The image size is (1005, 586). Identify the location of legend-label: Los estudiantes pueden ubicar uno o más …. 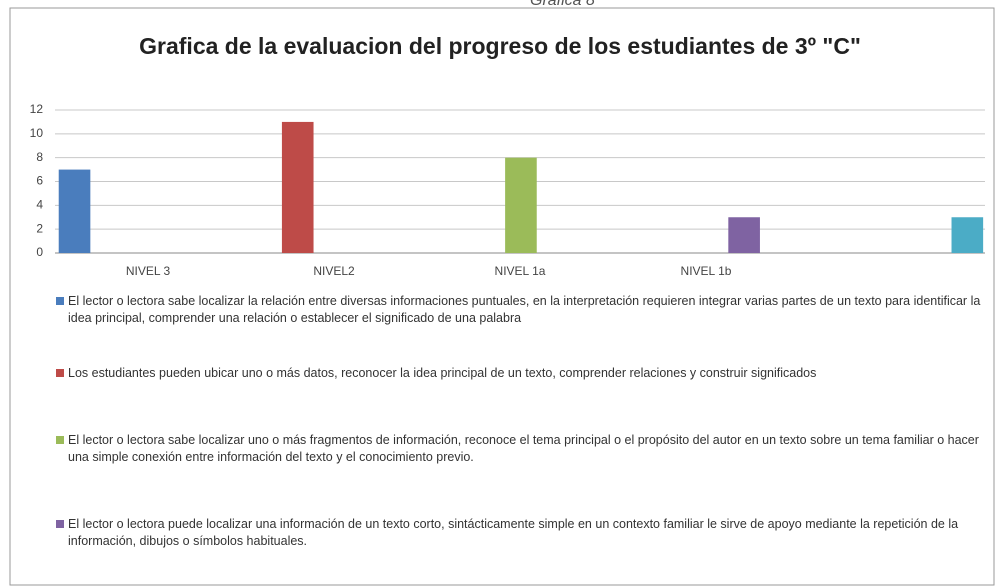
(442, 373).